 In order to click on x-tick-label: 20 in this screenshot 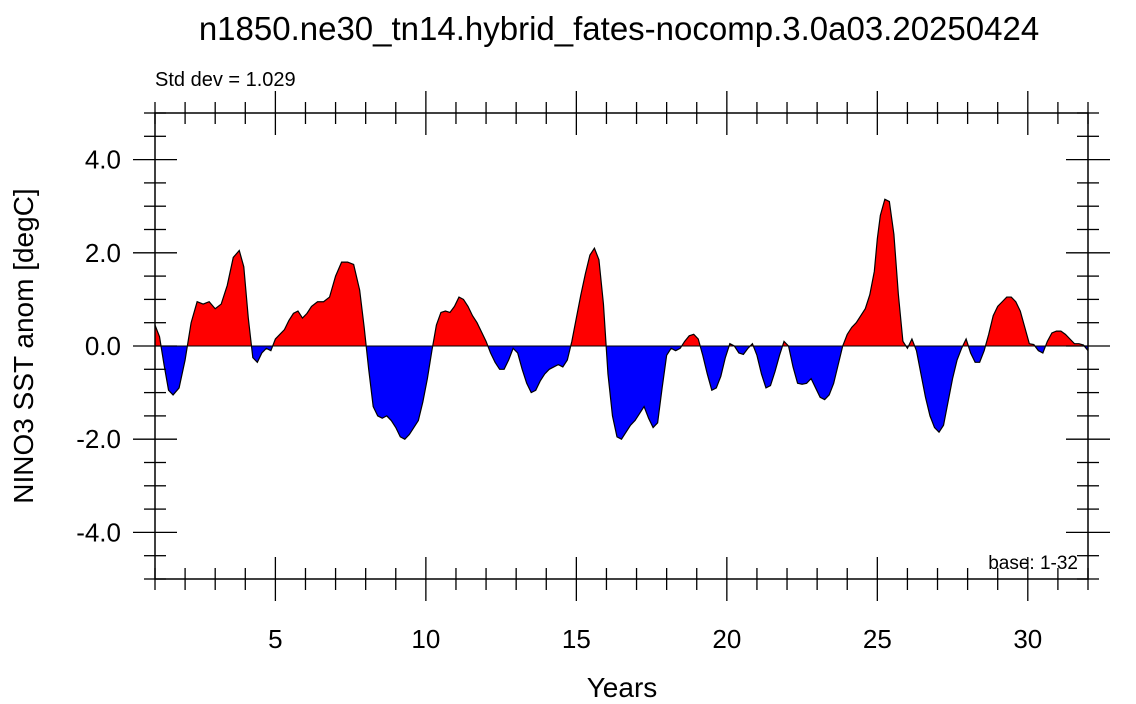, I will do `click(726, 639)`.